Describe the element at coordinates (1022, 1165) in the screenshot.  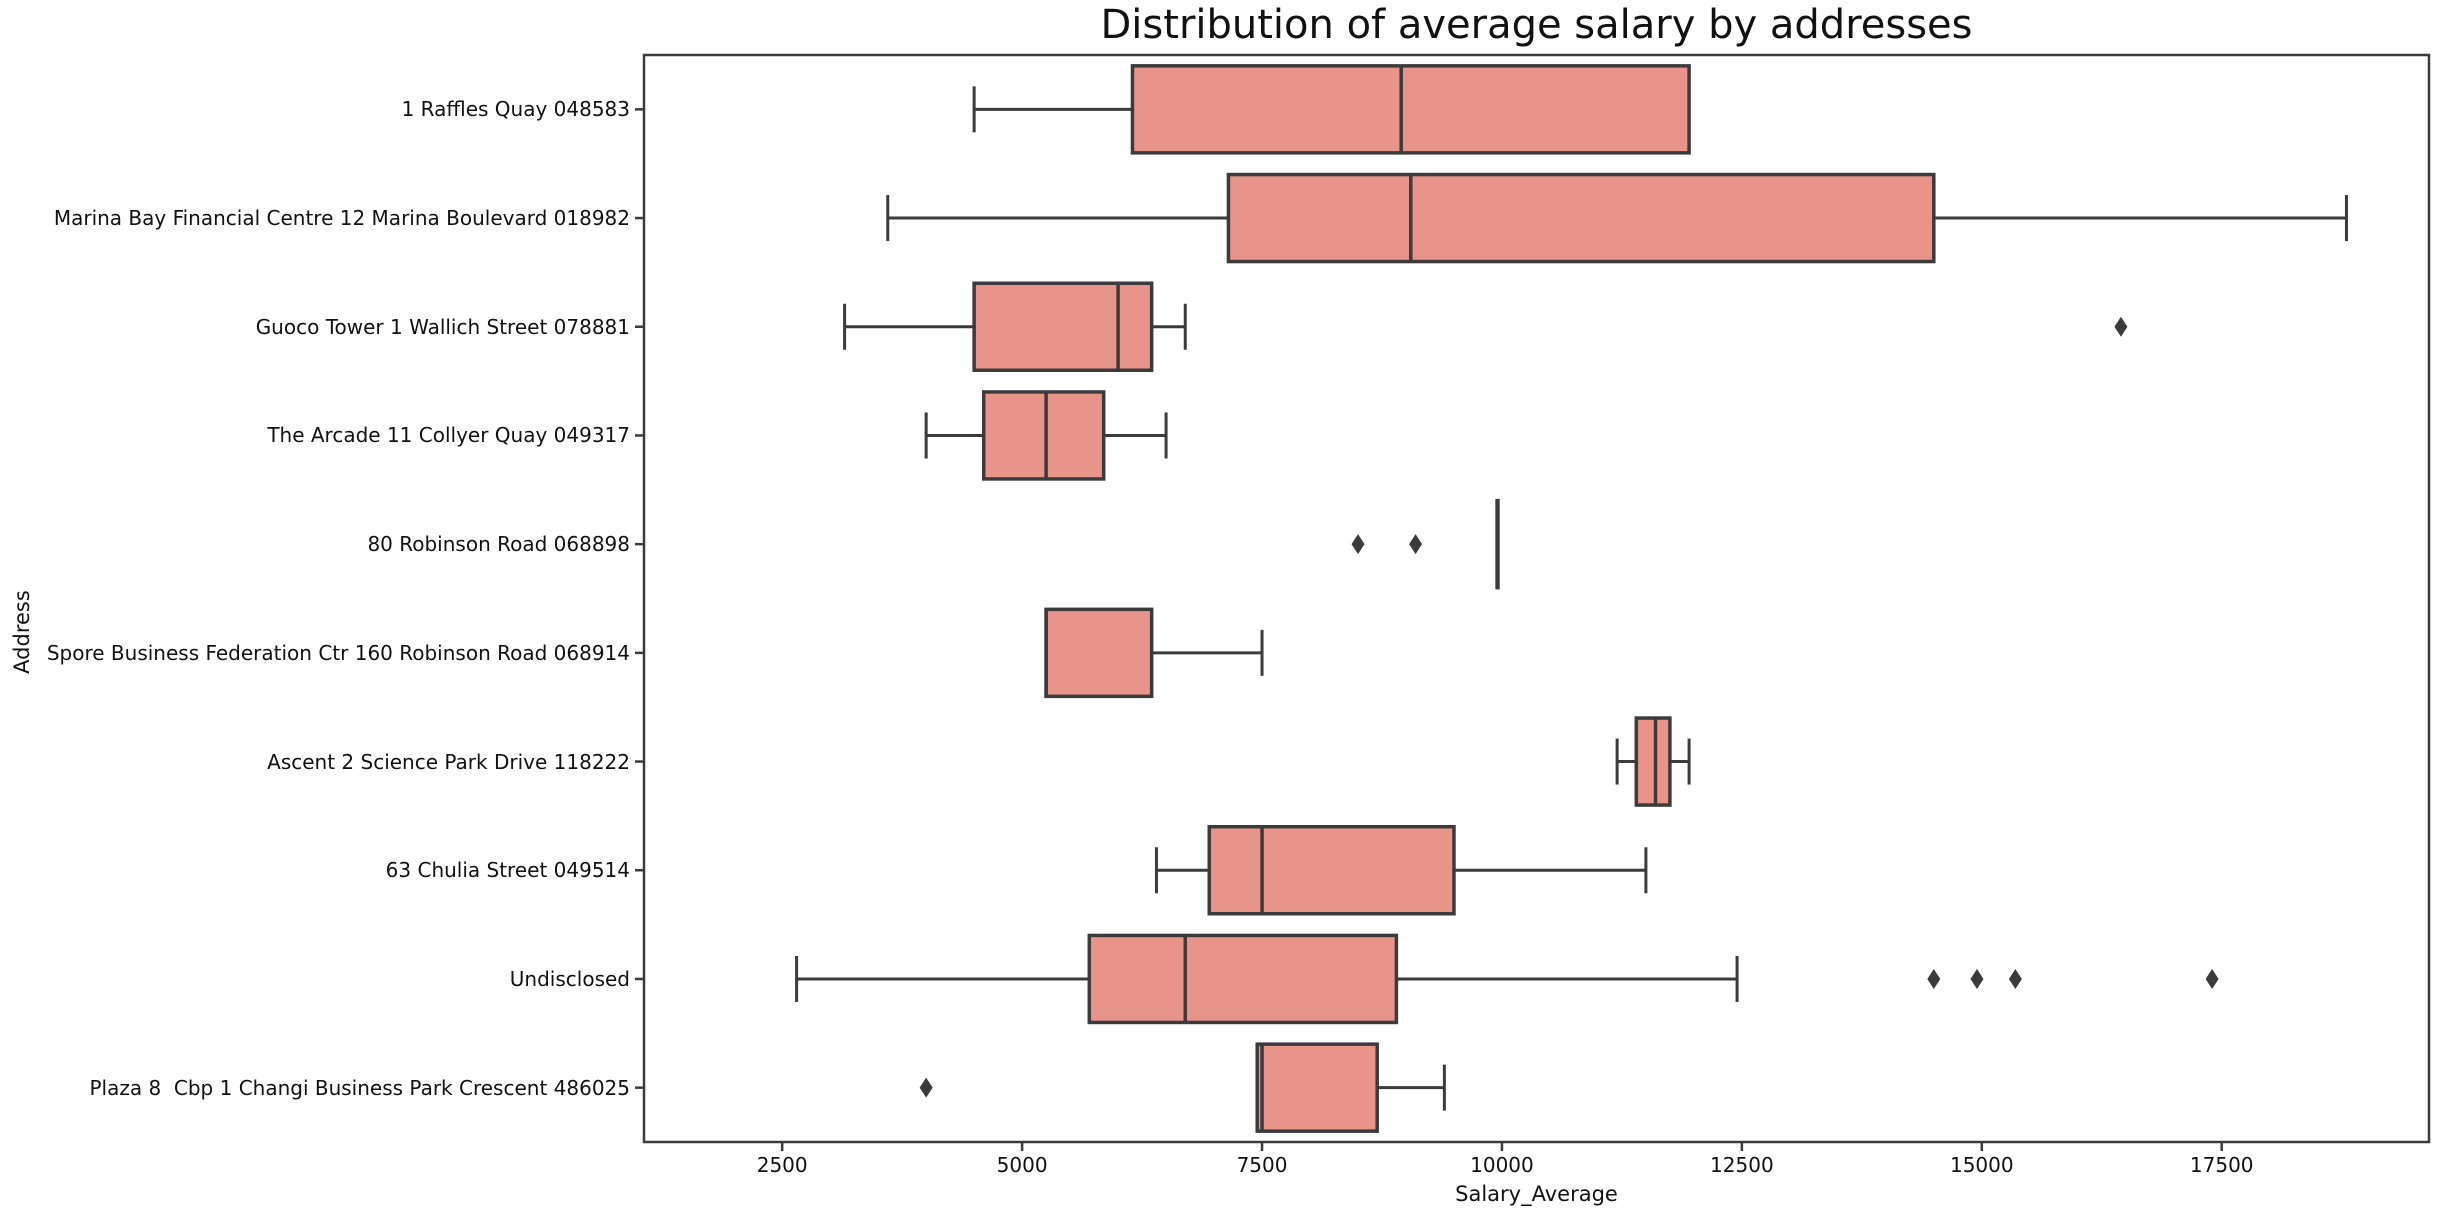
I see `x-tick-label: 5000` at that location.